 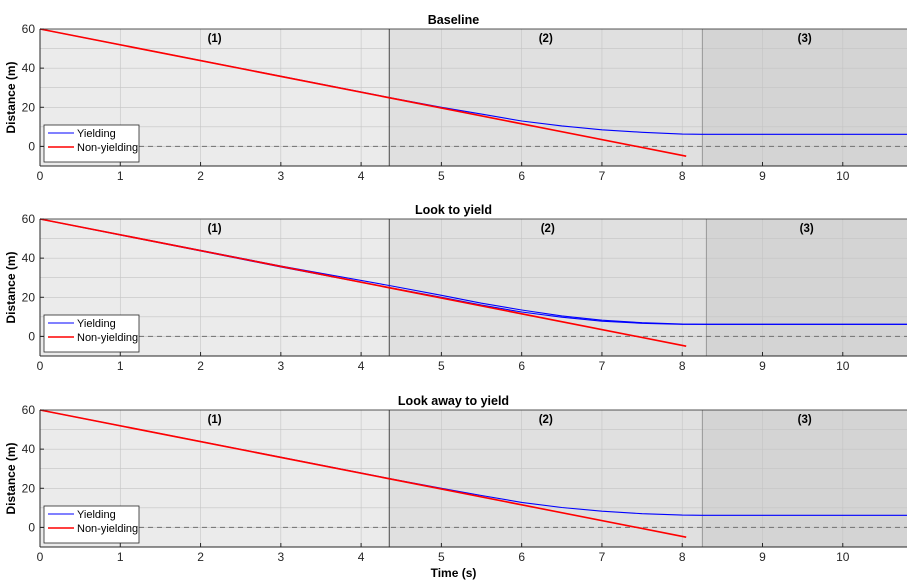 I want to click on chart-title: Look away to yield, so click(x=453, y=401).